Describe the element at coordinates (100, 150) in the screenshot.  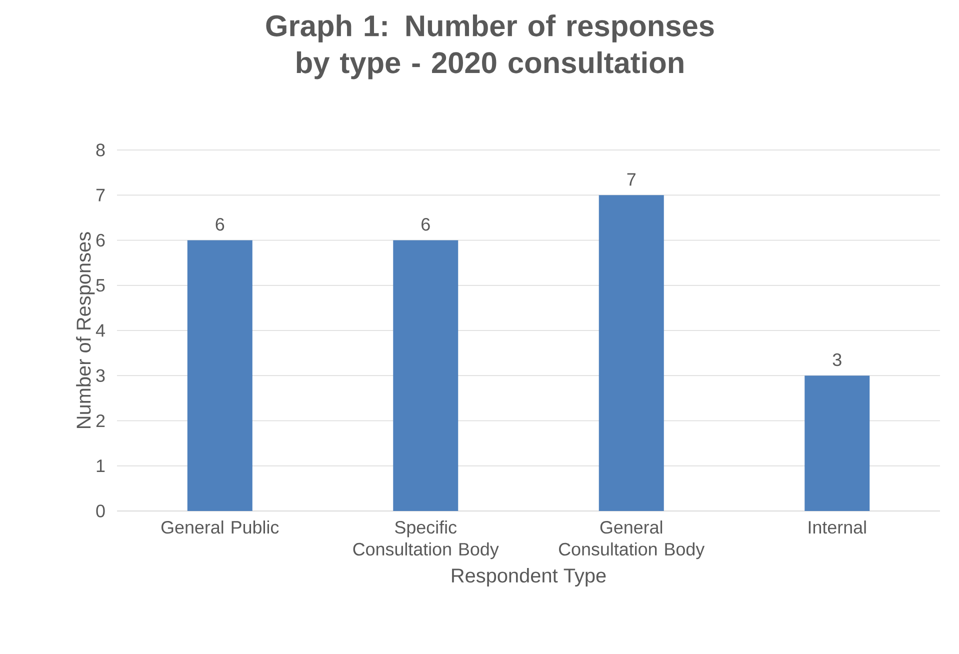
I see `y-tick-label: 8` at that location.